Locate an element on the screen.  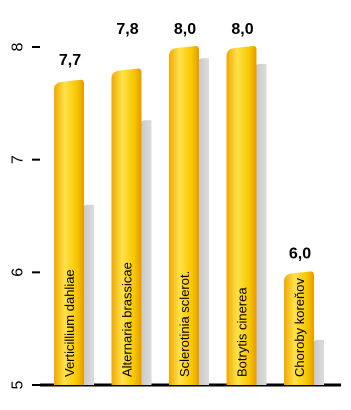
category-label: Choroby koreňov is located at coordinates (299, 327).